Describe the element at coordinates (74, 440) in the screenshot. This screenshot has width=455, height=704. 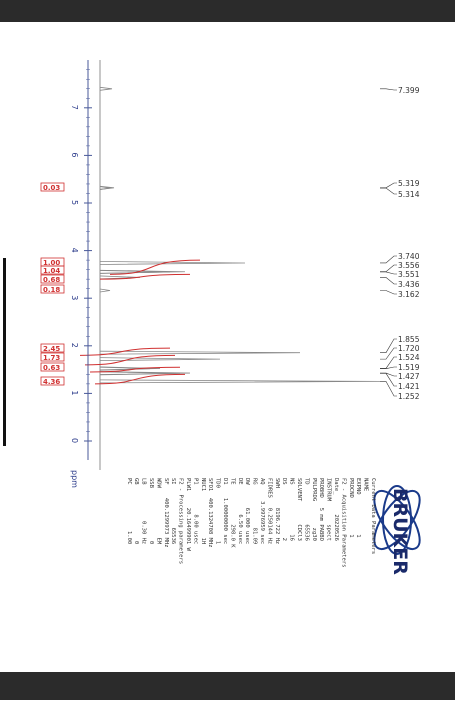
I see `tick-label: 0` at that location.